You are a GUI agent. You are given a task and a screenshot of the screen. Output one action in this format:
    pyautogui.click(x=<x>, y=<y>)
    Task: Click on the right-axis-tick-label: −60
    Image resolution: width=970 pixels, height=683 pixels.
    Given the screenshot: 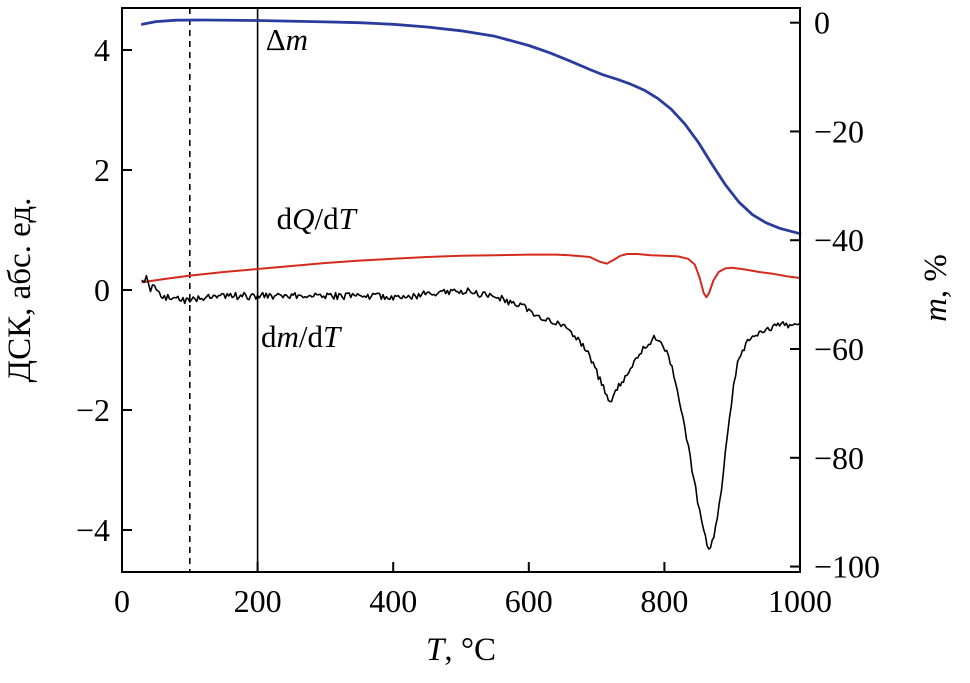 What is the action you would take?
    pyautogui.click(x=839, y=349)
    